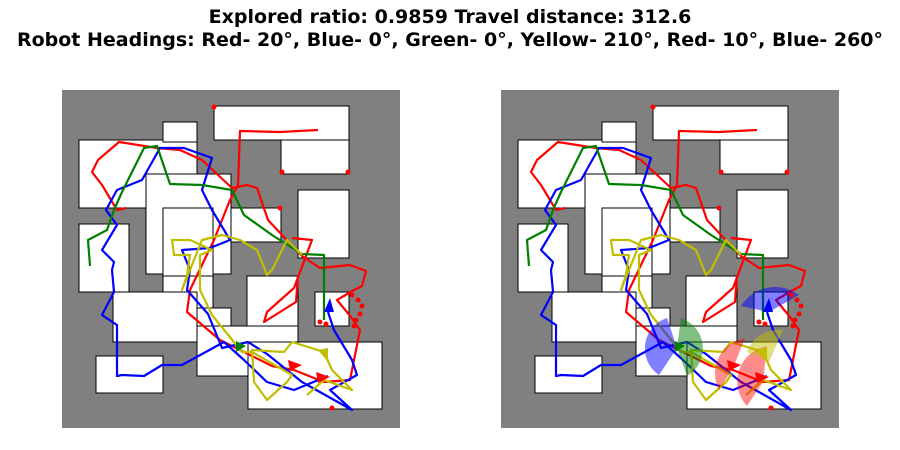 The image size is (900, 450). I want to click on fov-cone-blue-top, so click(770, 299).